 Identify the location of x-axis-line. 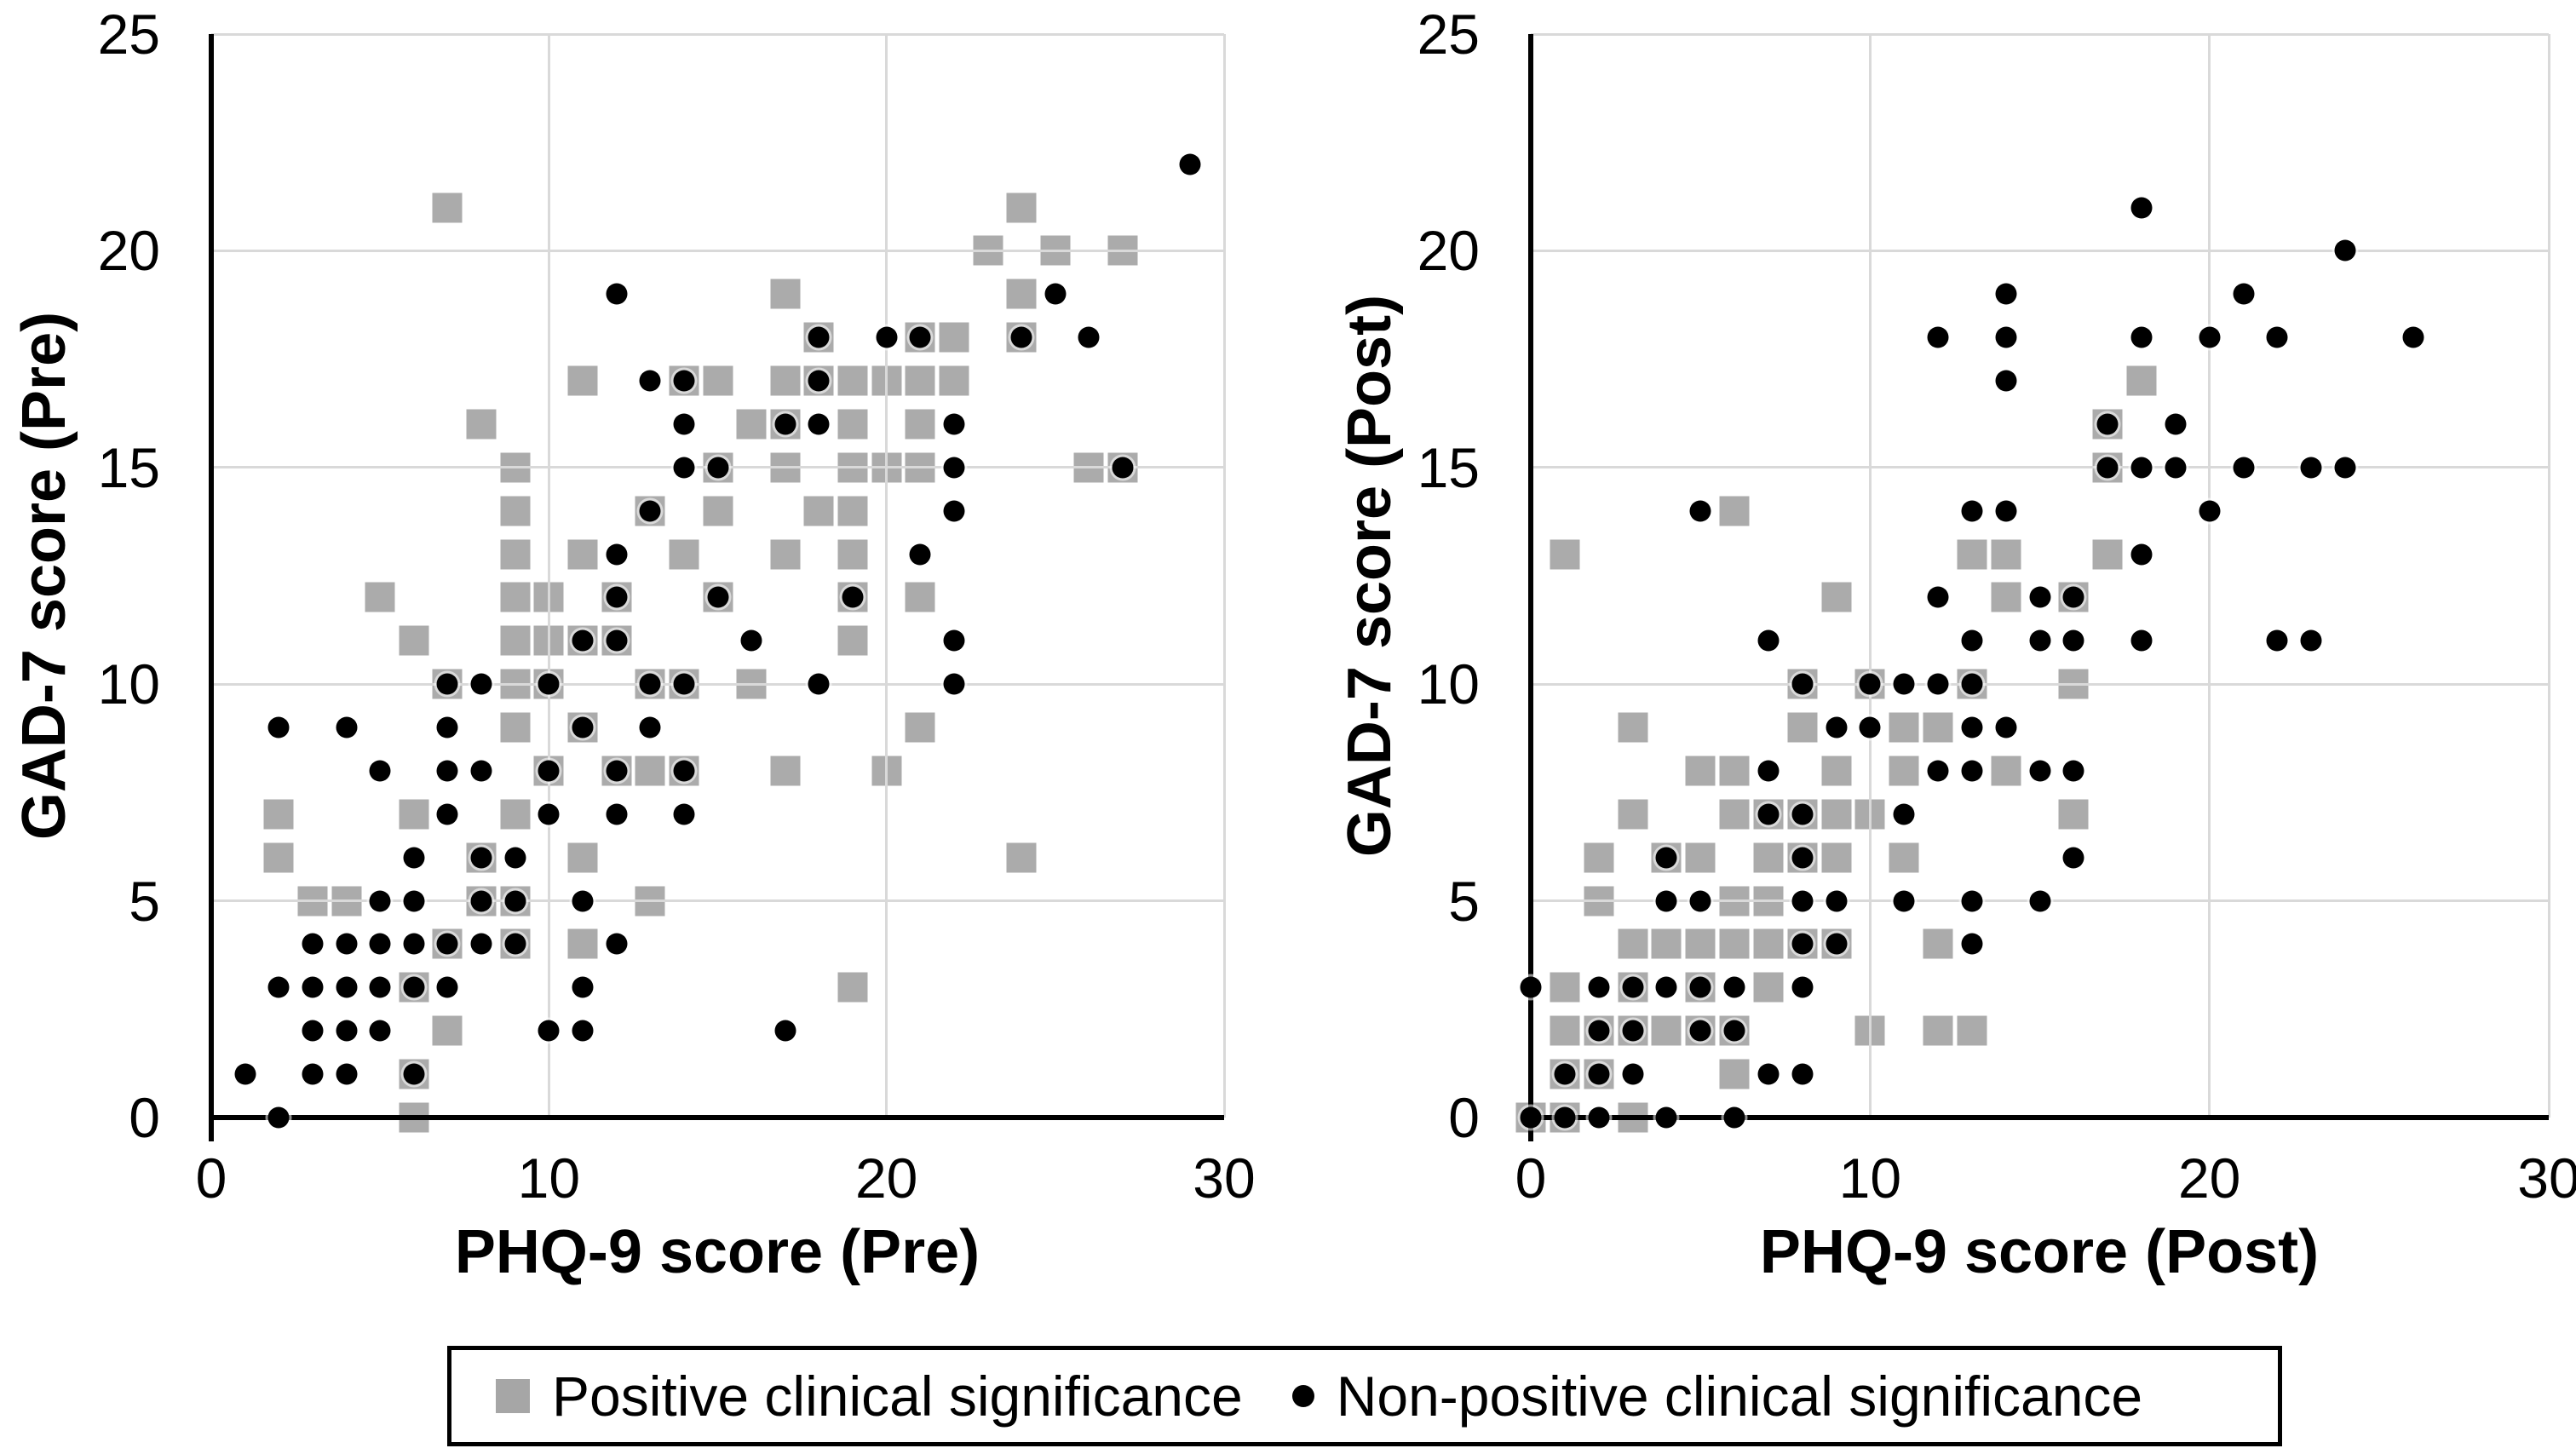
(2039, 1117).